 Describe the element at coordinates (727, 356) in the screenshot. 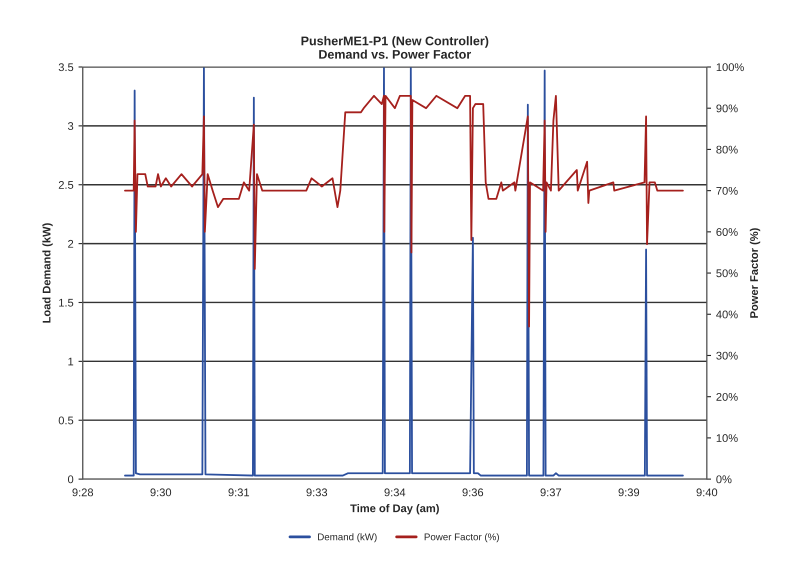

I see `y2-tick-label: 30%` at that location.